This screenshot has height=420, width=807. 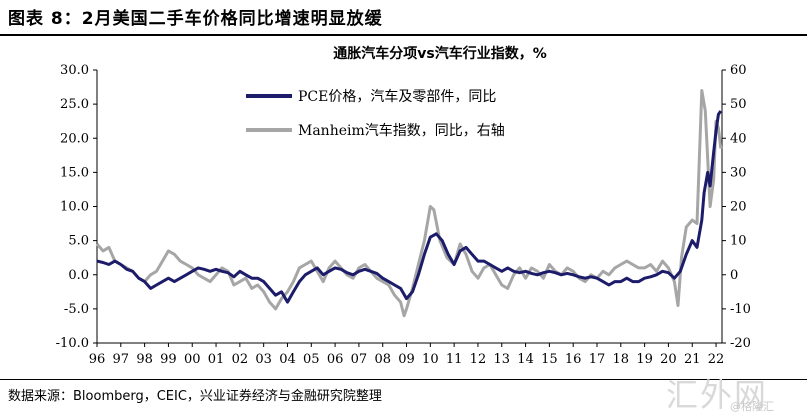 What do you see at coordinates (74, 104) in the screenshot?
I see `left-tick-label: 25.0` at bounding box center [74, 104].